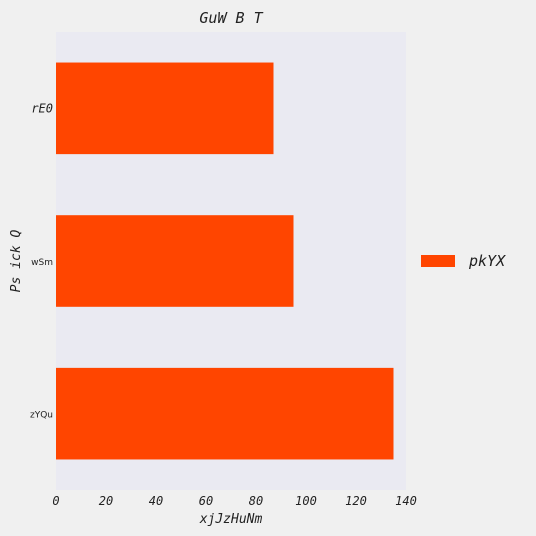  What do you see at coordinates (156, 501) in the screenshot?
I see `x-tick-label-40: 40` at bounding box center [156, 501].